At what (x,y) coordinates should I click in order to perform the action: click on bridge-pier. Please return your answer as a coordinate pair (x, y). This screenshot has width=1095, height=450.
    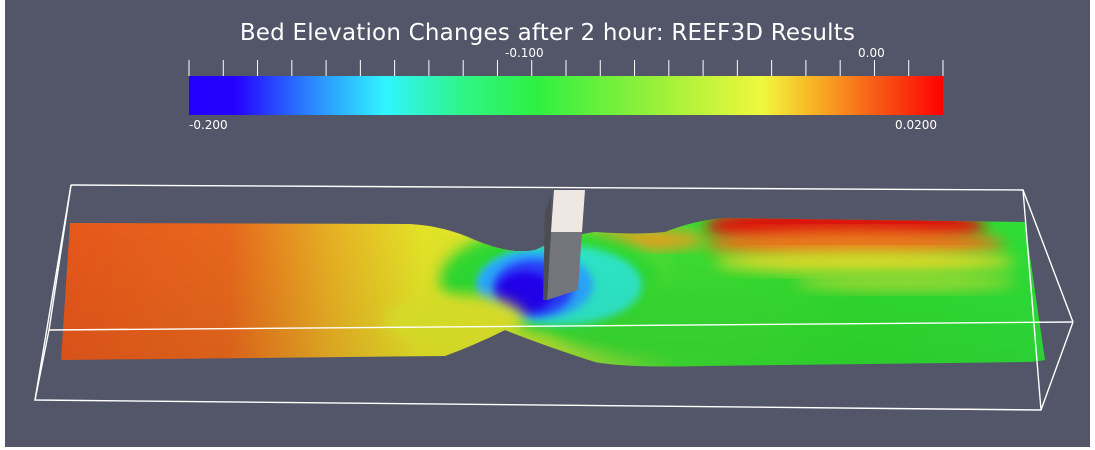
    Looking at the image, I should click on (564, 245).